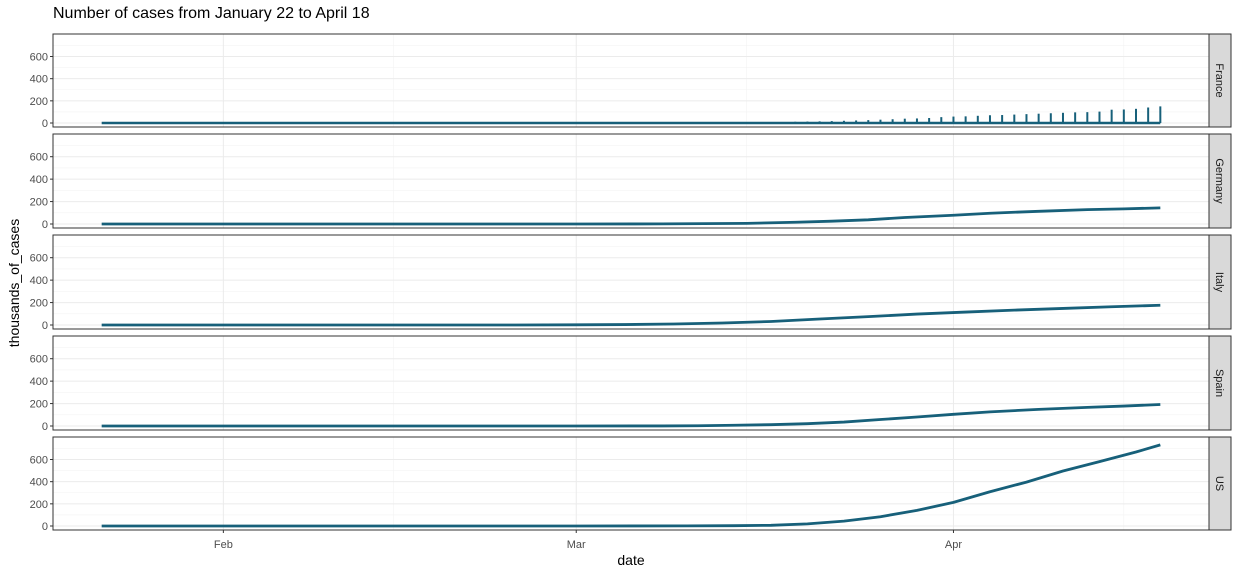  I want to click on x-axis-title: date, so click(630, 560).